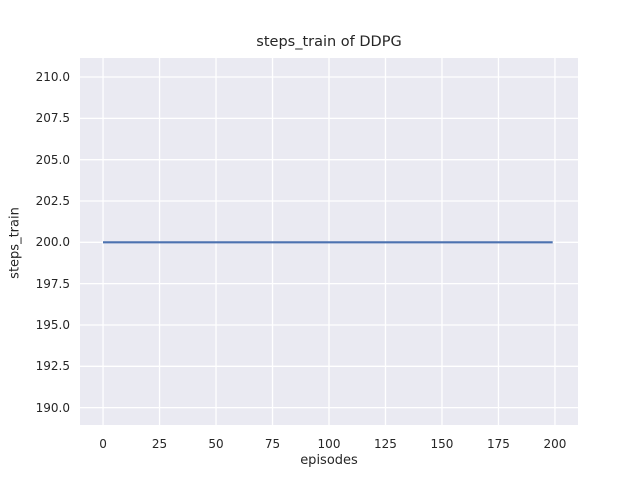 Image resolution: width=640 pixels, height=480 pixels. I want to click on x-tick-label: 25, so click(159, 444).